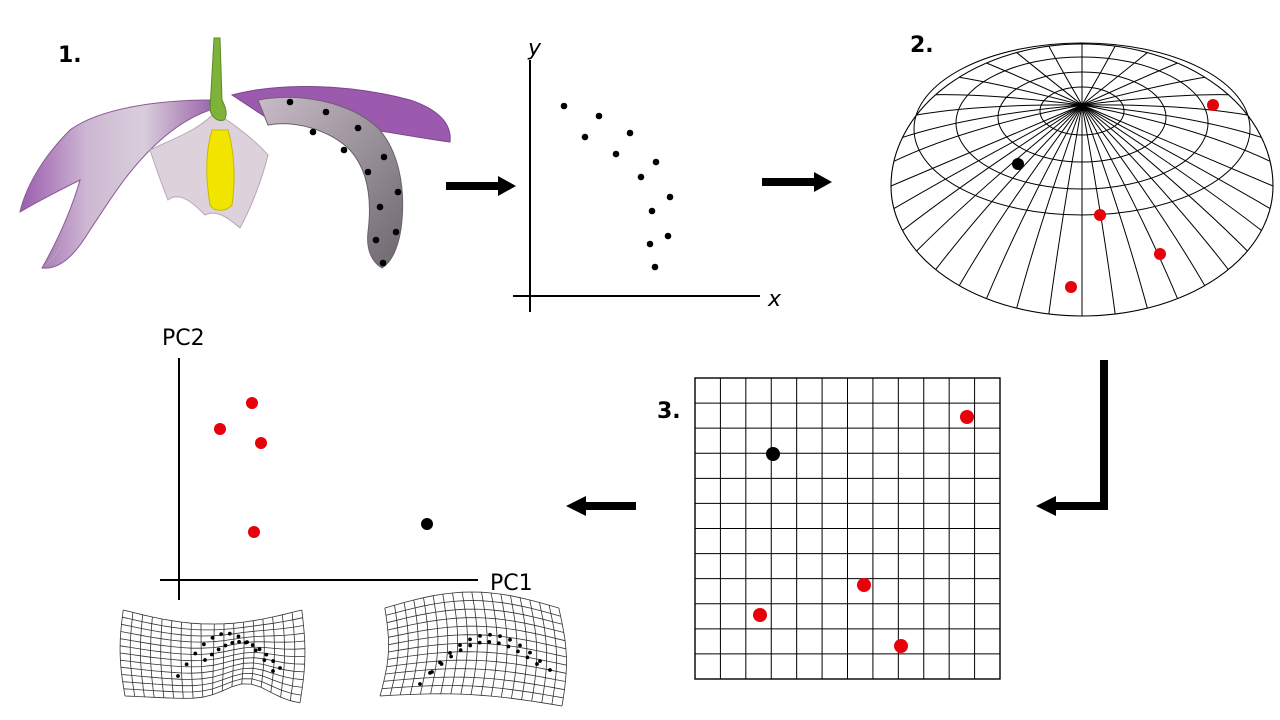  Describe the element at coordinates (70, 55) in the screenshot. I see `step-1-label: 1.` at that location.